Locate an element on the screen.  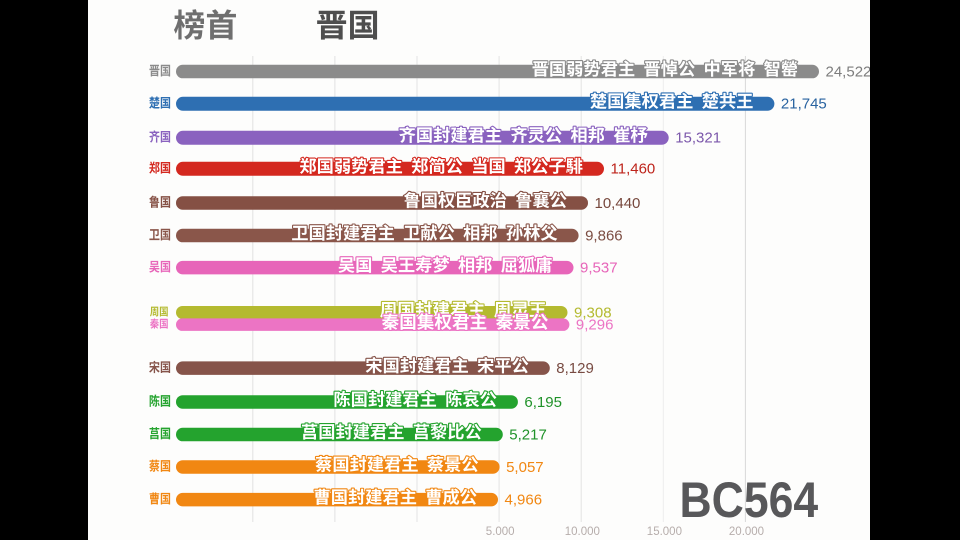
svg-text: 21,745 is located at coordinates (804, 104).